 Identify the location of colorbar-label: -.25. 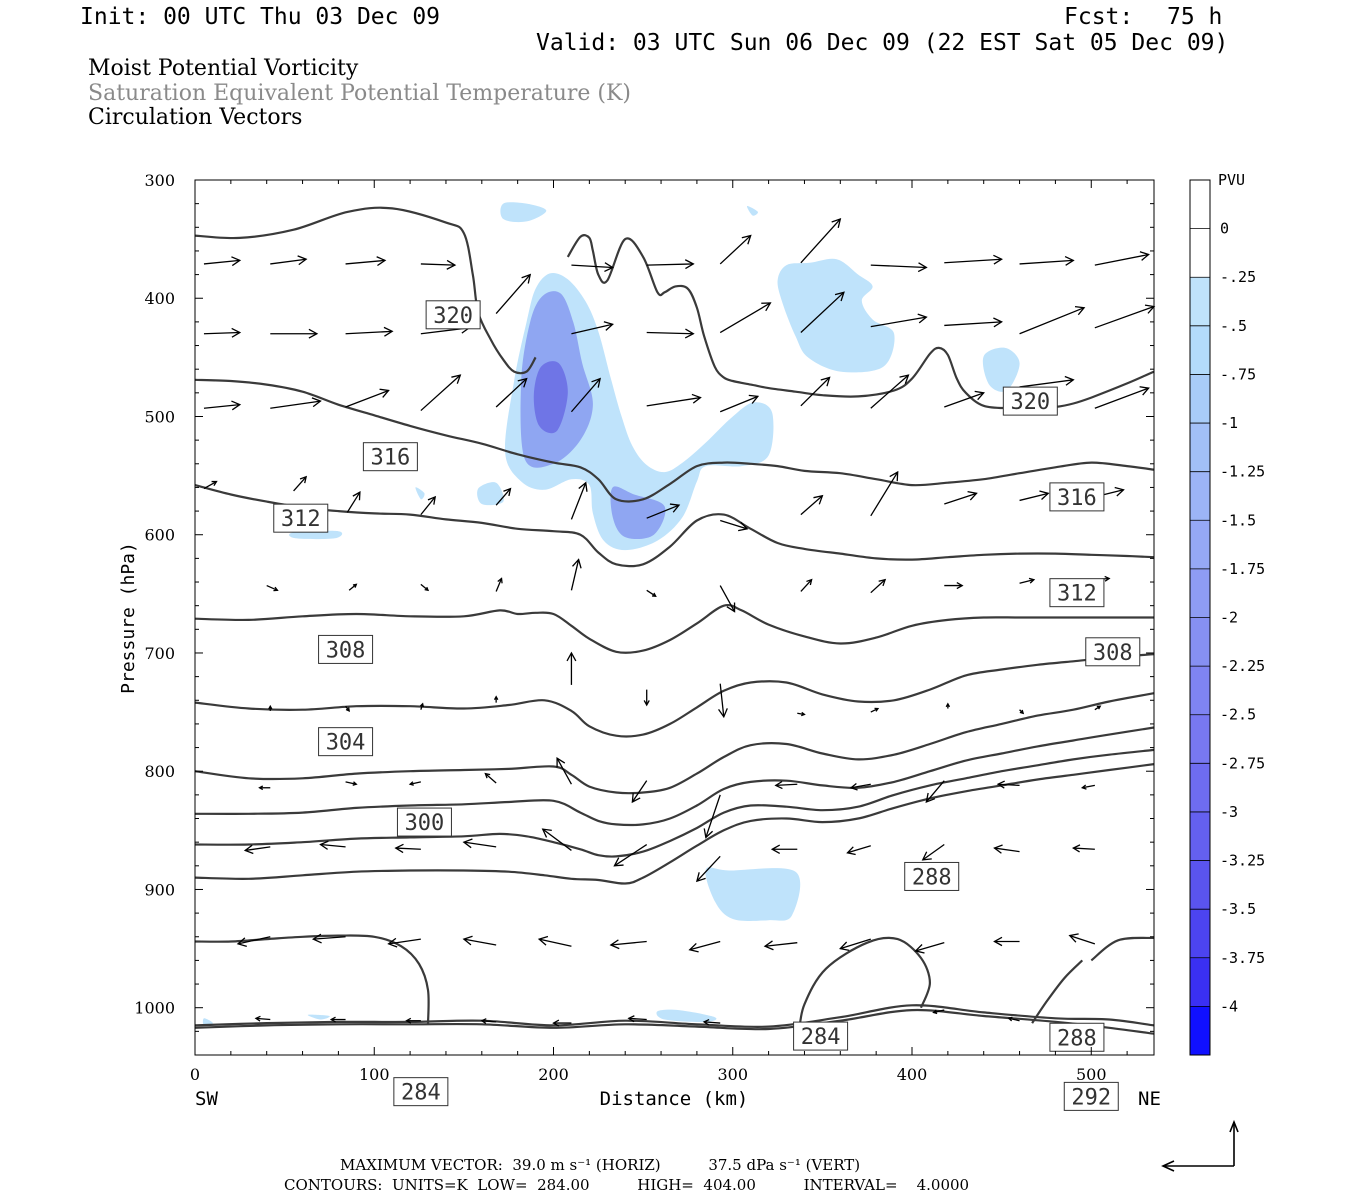
(1238, 277).